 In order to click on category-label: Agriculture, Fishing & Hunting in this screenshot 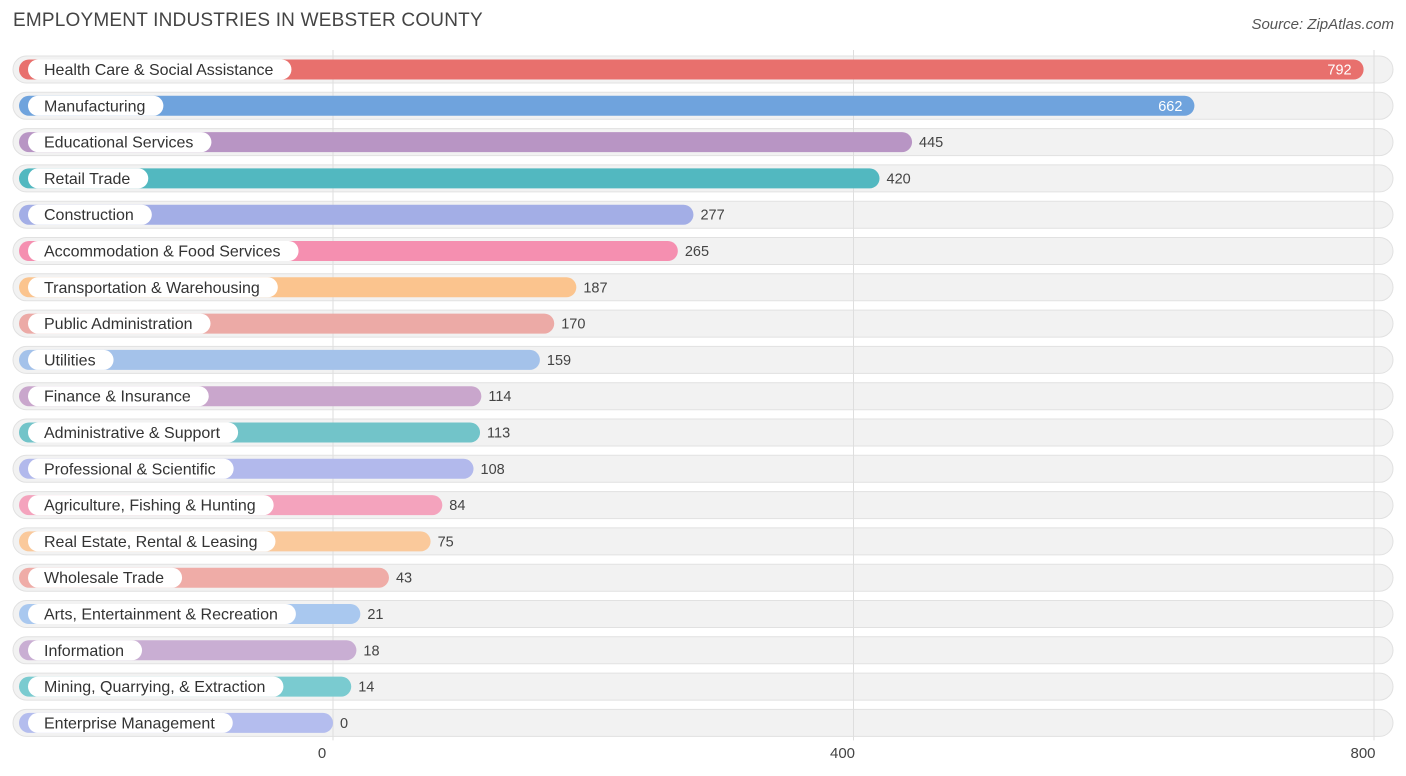, I will do `click(150, 506)`.